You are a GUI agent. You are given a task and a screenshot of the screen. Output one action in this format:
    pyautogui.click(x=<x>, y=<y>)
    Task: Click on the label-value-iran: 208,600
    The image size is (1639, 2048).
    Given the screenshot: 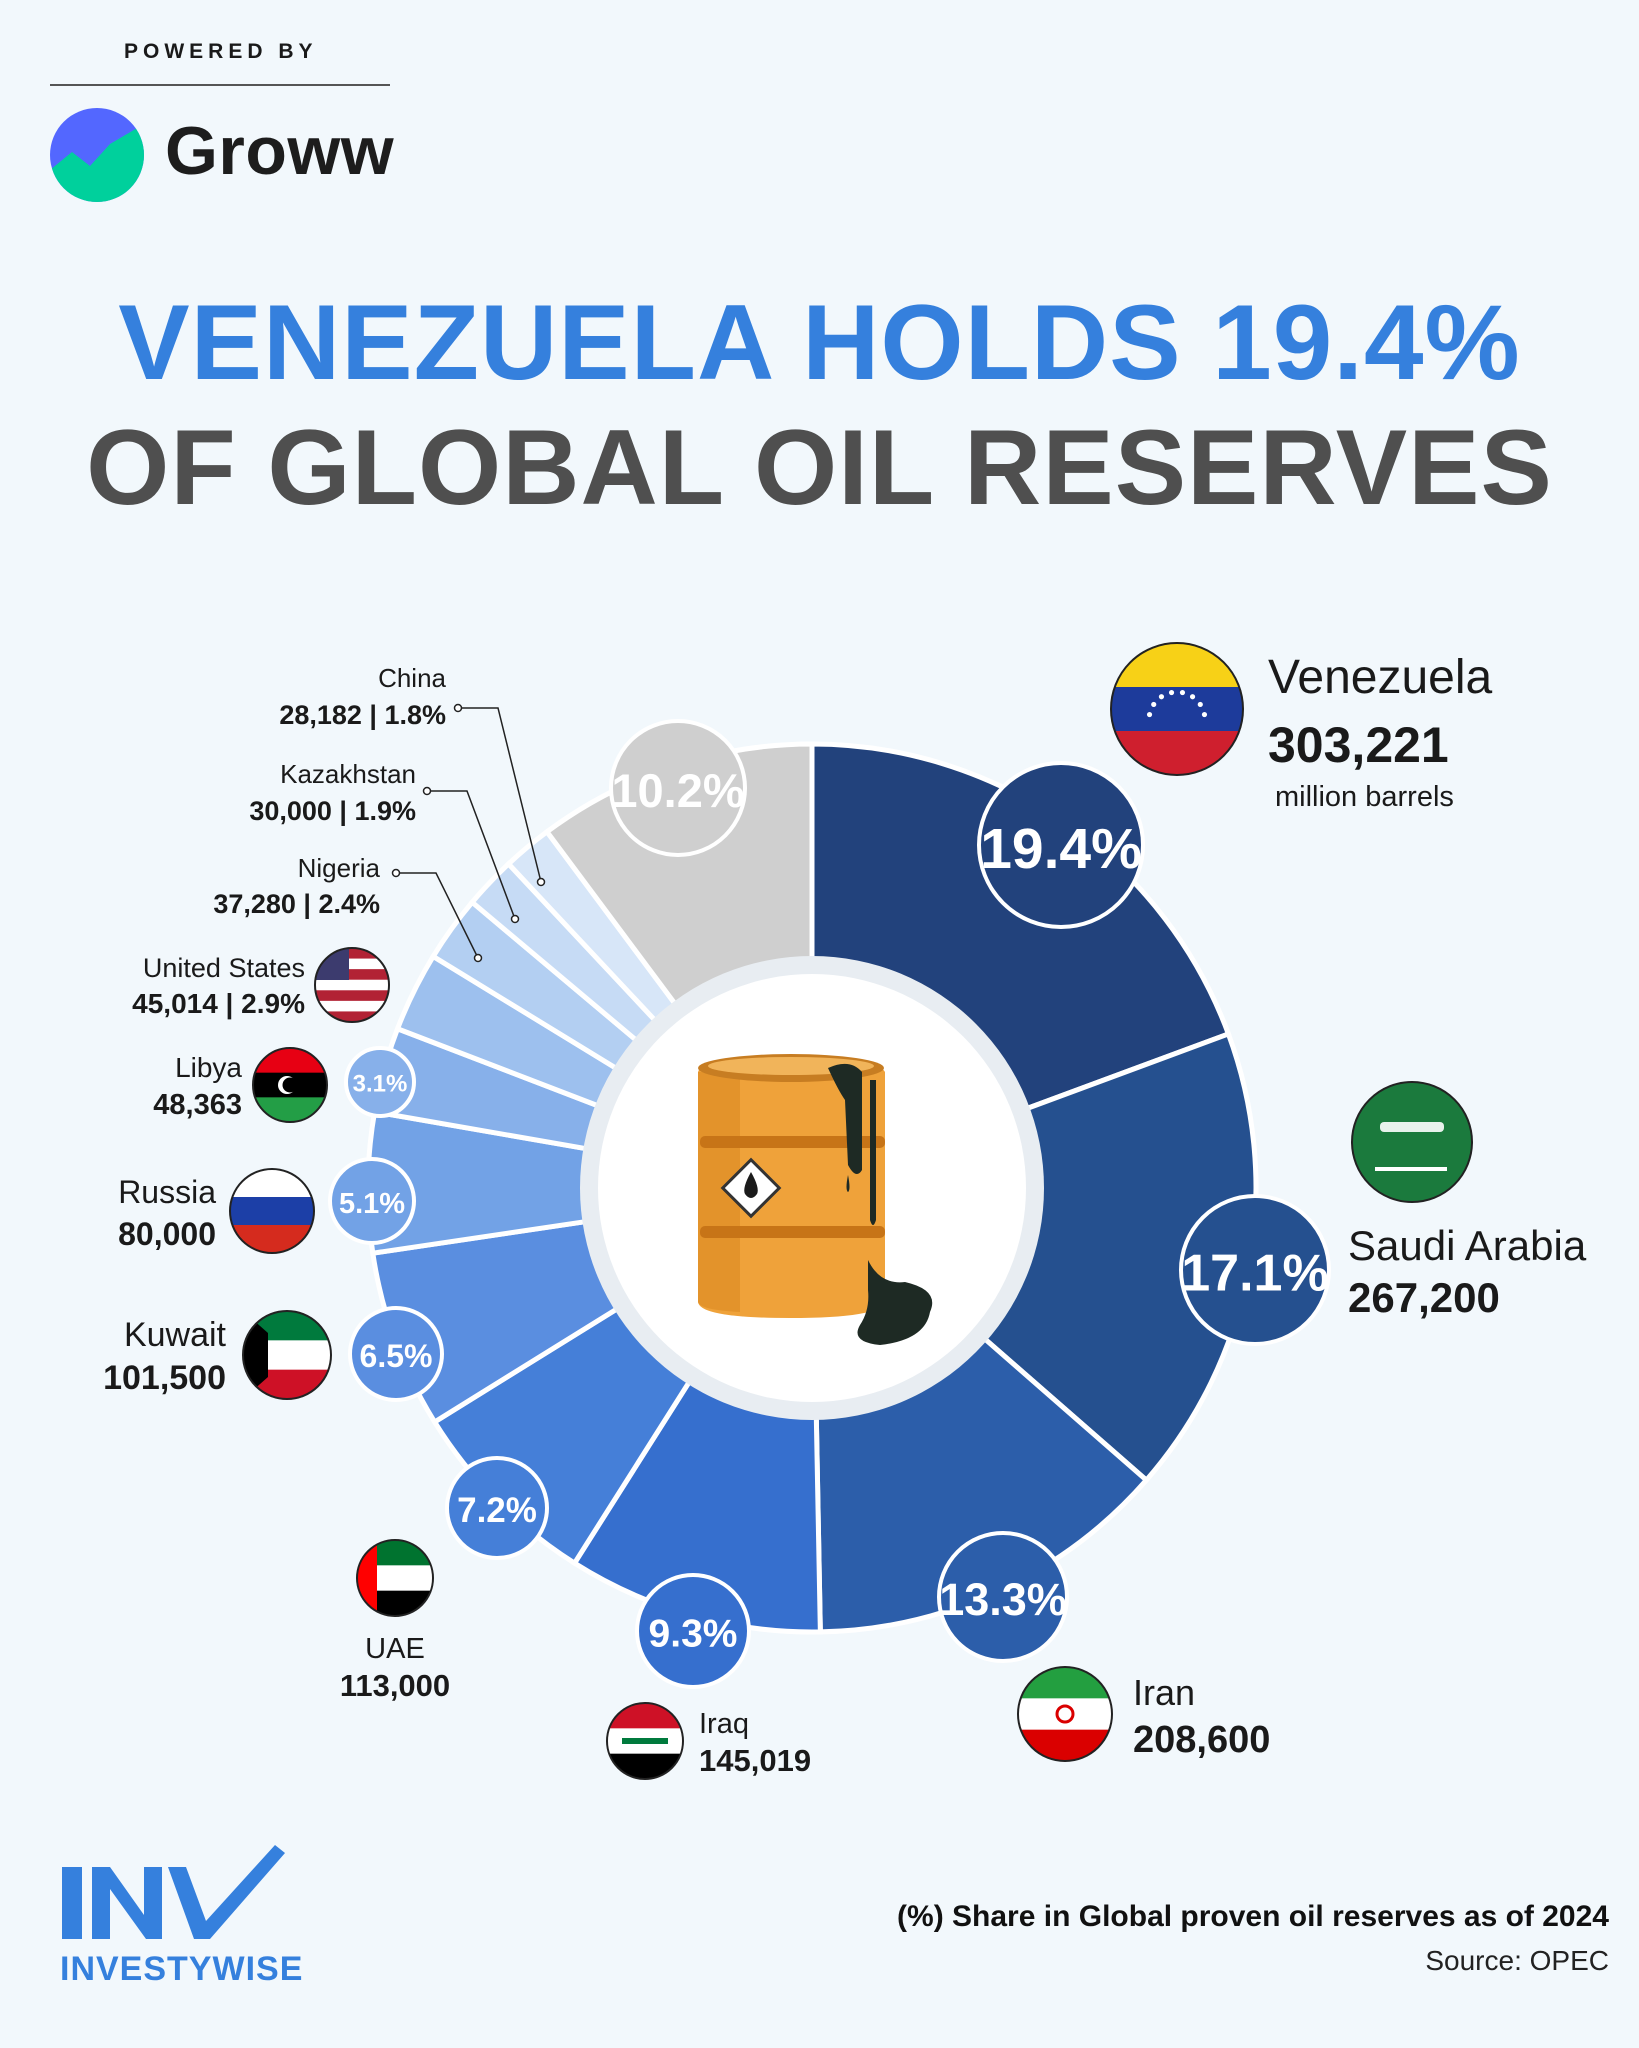 What is the action you would take?
    pyautogui.click(x=1201, y=1740)
    